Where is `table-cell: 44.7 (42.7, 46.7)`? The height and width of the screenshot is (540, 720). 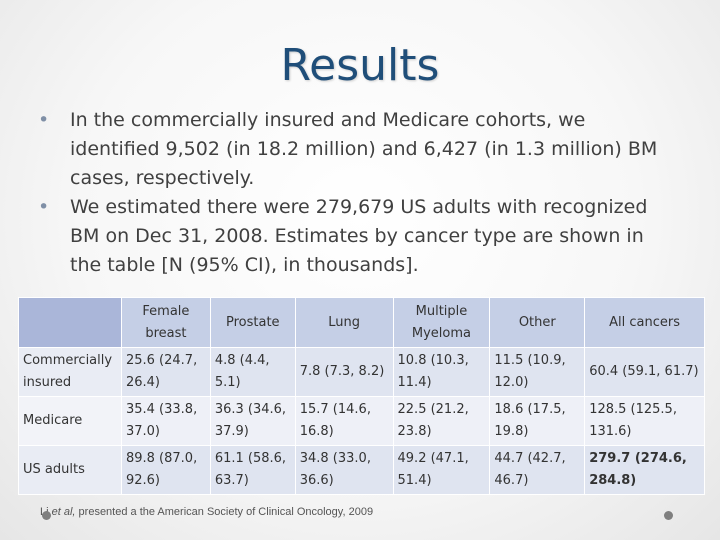 table-cell: 44.7 (42.7, 46.7) is located at coordinates (537, 470).